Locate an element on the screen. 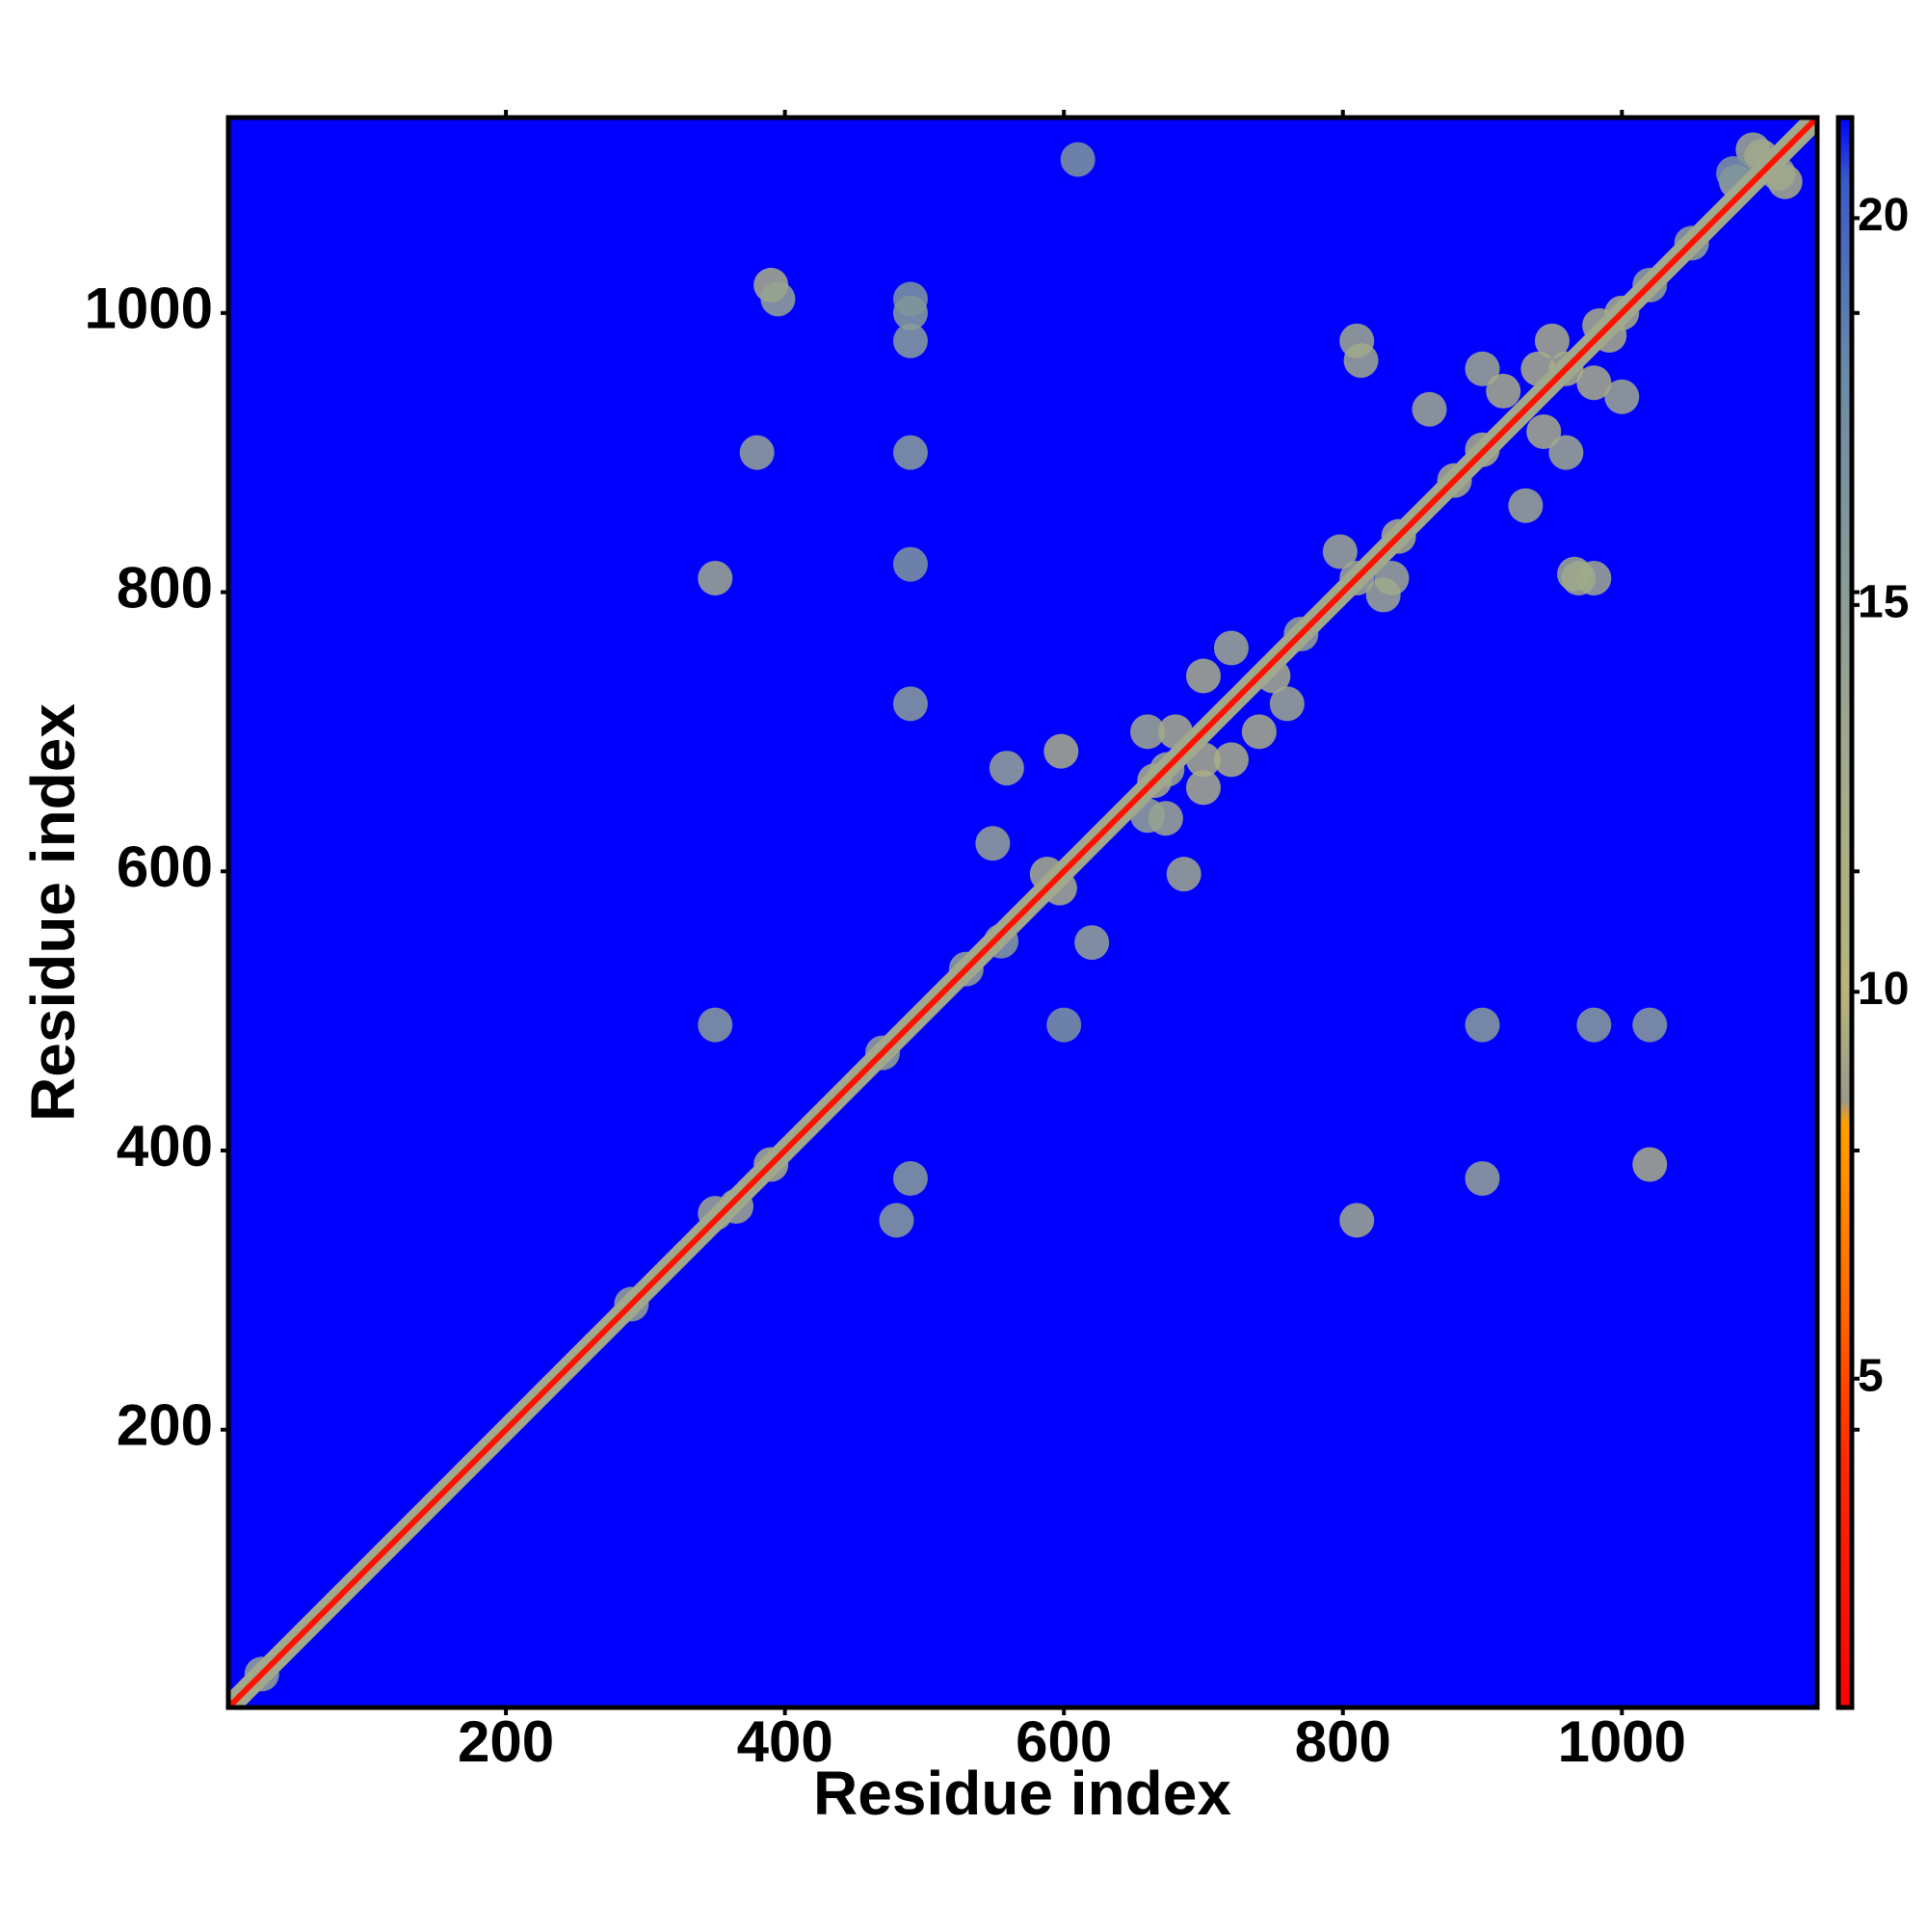 The width and height of the screenshot is (1927, 1932). x-tick-label: 200 is located at coordinates (506, 1741).